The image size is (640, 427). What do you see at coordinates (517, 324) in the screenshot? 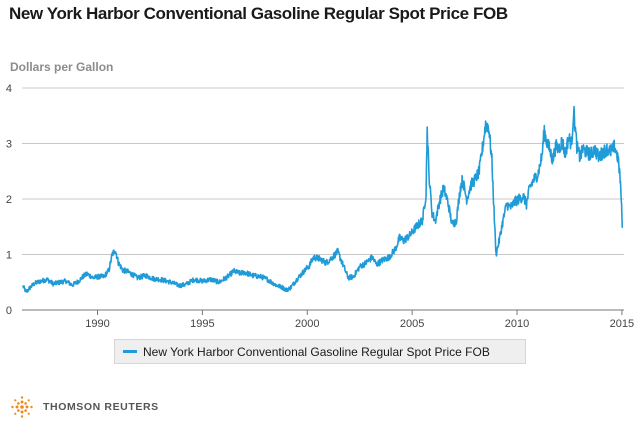
I see `x-tick-label: 2010` at bounding box center [517, 324].